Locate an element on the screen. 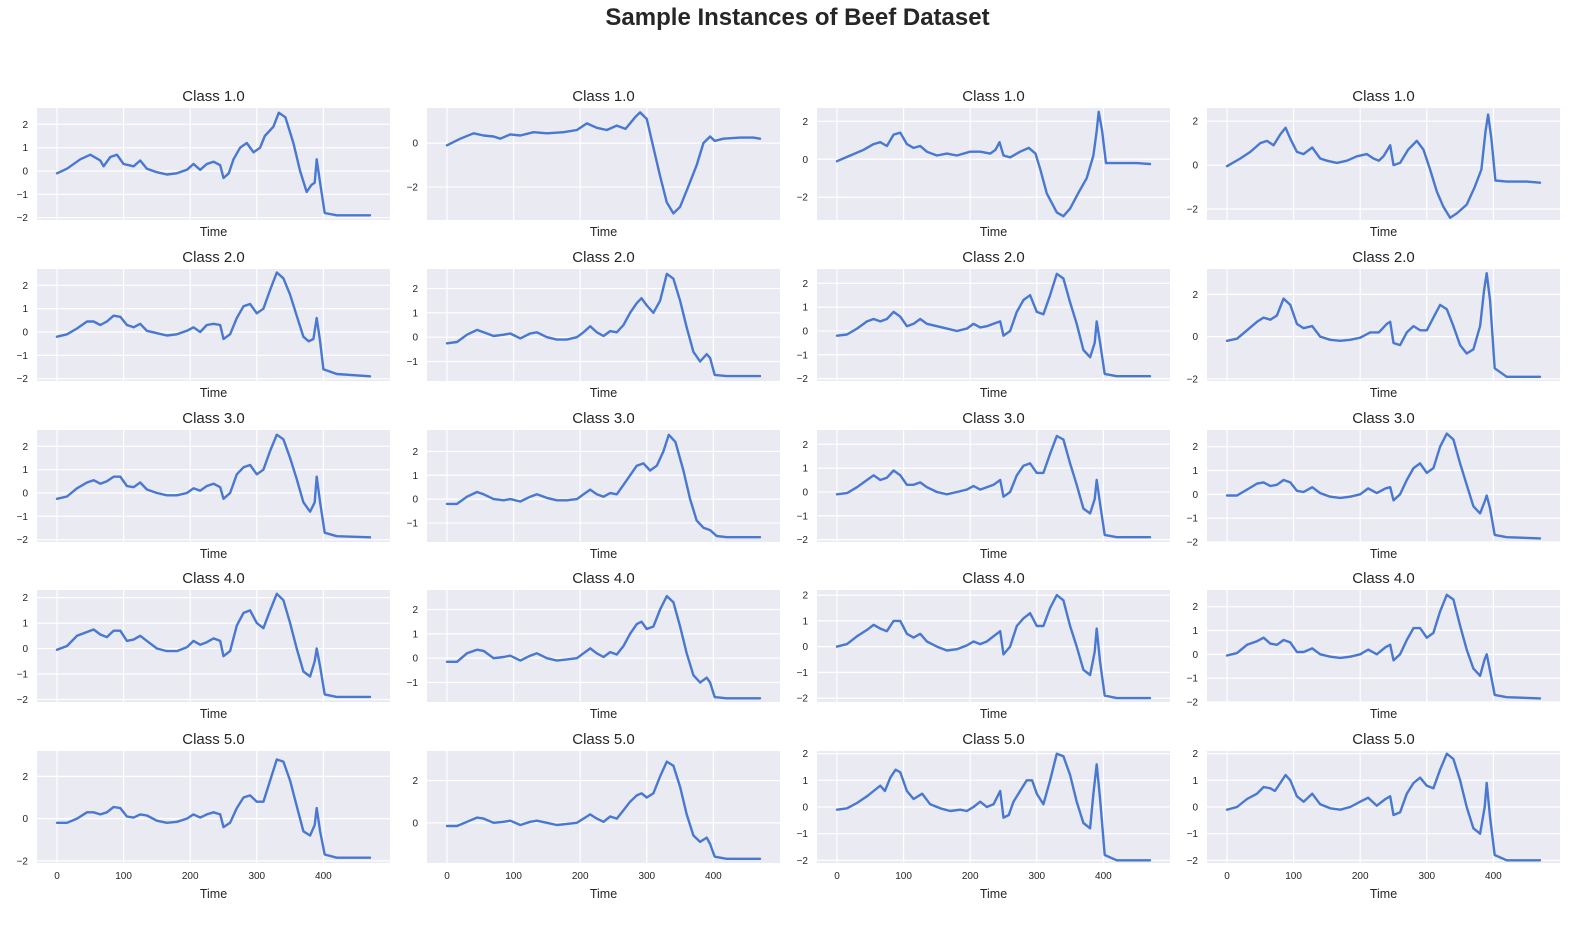 The image size is (1595, 930). x-tick-label: 400 is located at coordinates (323, 876).